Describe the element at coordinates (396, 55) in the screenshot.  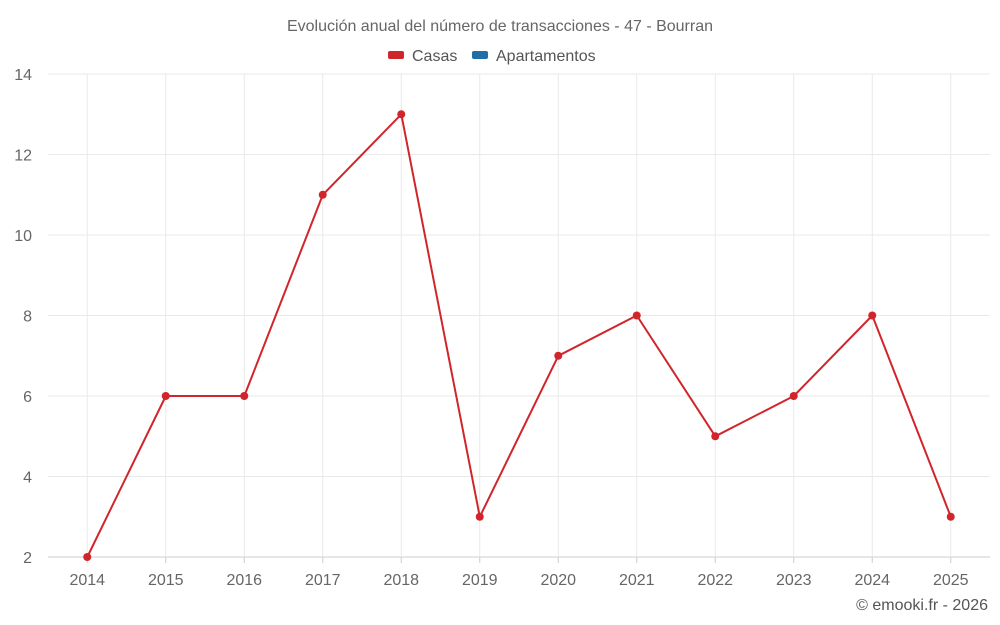
I see `legend-swatch-casas` at that location.